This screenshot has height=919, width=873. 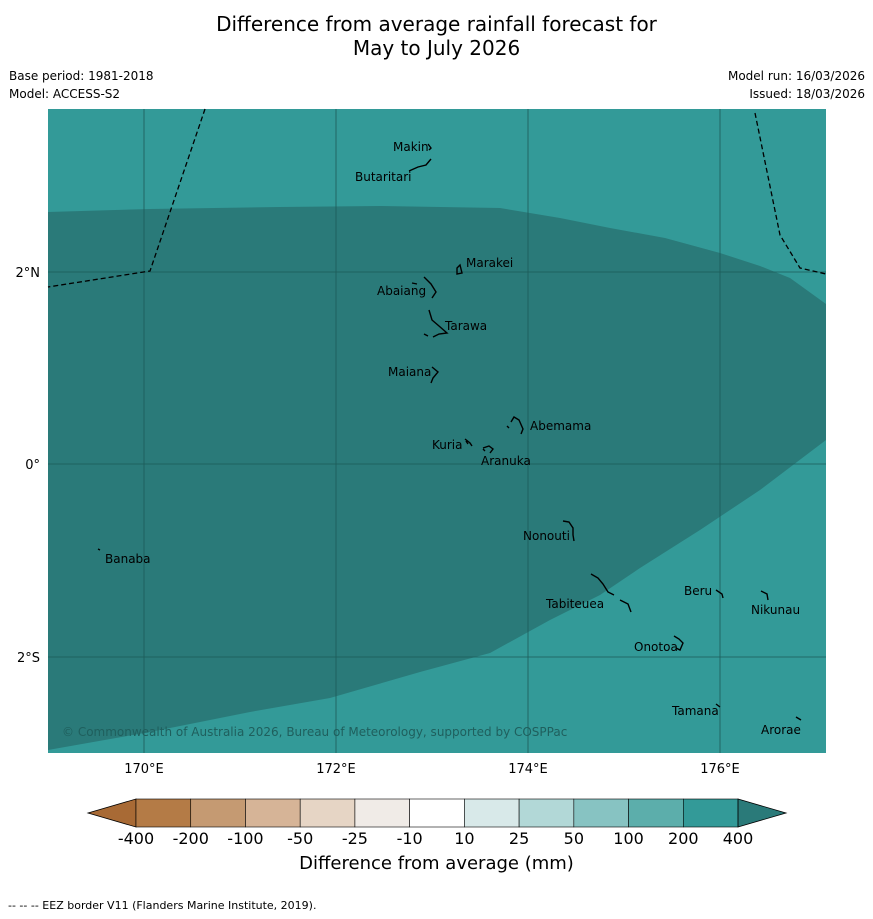 What do you see at coordinates (65, 94) in the screenshot?
I see `model-name: Model: ACCESS-S2` at bounding box center [65, 94].